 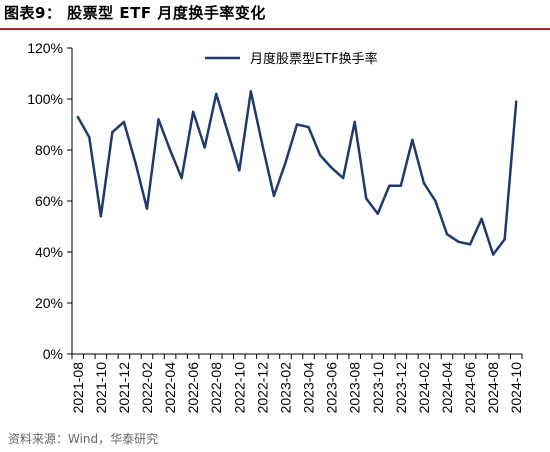 I want to click on y-tick-label: 60%, so click(x=49, y=201).